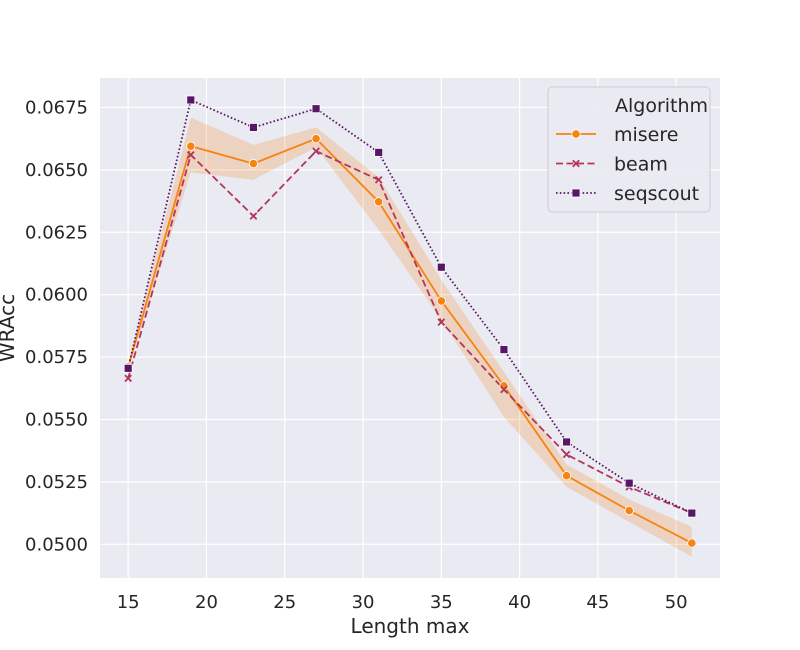  What do you see at coordinates (56, 482) in the screenshot?
I see `y-tick-label: 0.0525` at bounding box center [56, 482].